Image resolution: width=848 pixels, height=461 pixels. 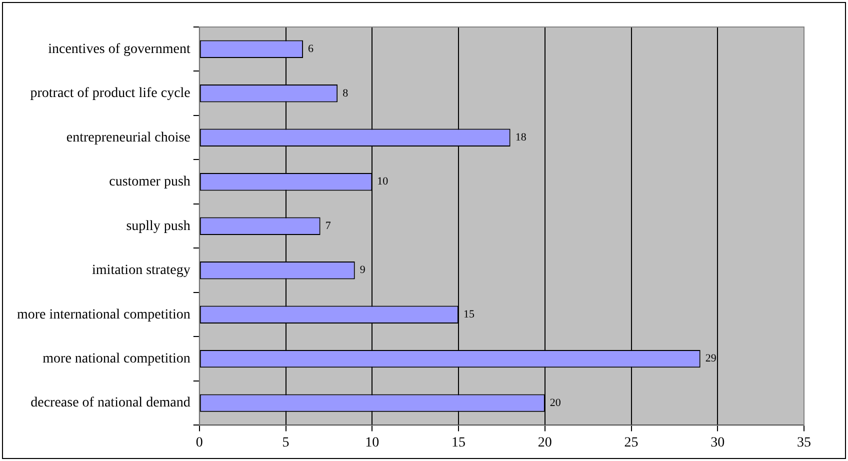 I want to click on x-tick-label: 30, so click(x=717, y=442).